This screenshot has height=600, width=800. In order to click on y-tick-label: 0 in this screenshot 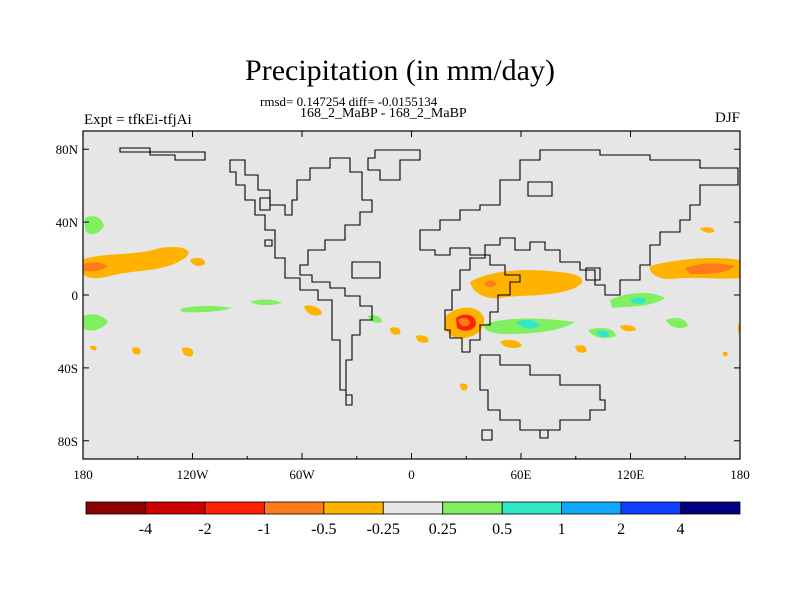, I will do `click(75, 295)`.